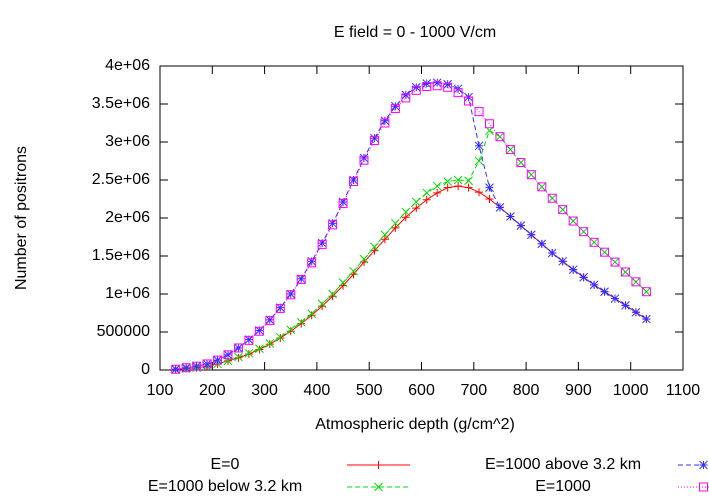 This screenshot has width=709, height=498. What do you see at coordinates (415, 424) in the screenshot?
I see `x-axis-label: Atmospheric depth (g/cm^2)` at bounding box center [415, 424].